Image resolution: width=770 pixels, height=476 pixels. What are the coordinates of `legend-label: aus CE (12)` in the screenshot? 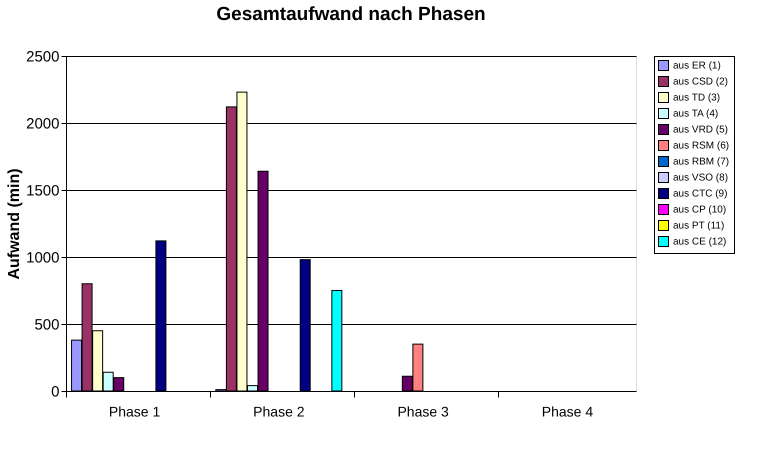 It's located at (699, 242).